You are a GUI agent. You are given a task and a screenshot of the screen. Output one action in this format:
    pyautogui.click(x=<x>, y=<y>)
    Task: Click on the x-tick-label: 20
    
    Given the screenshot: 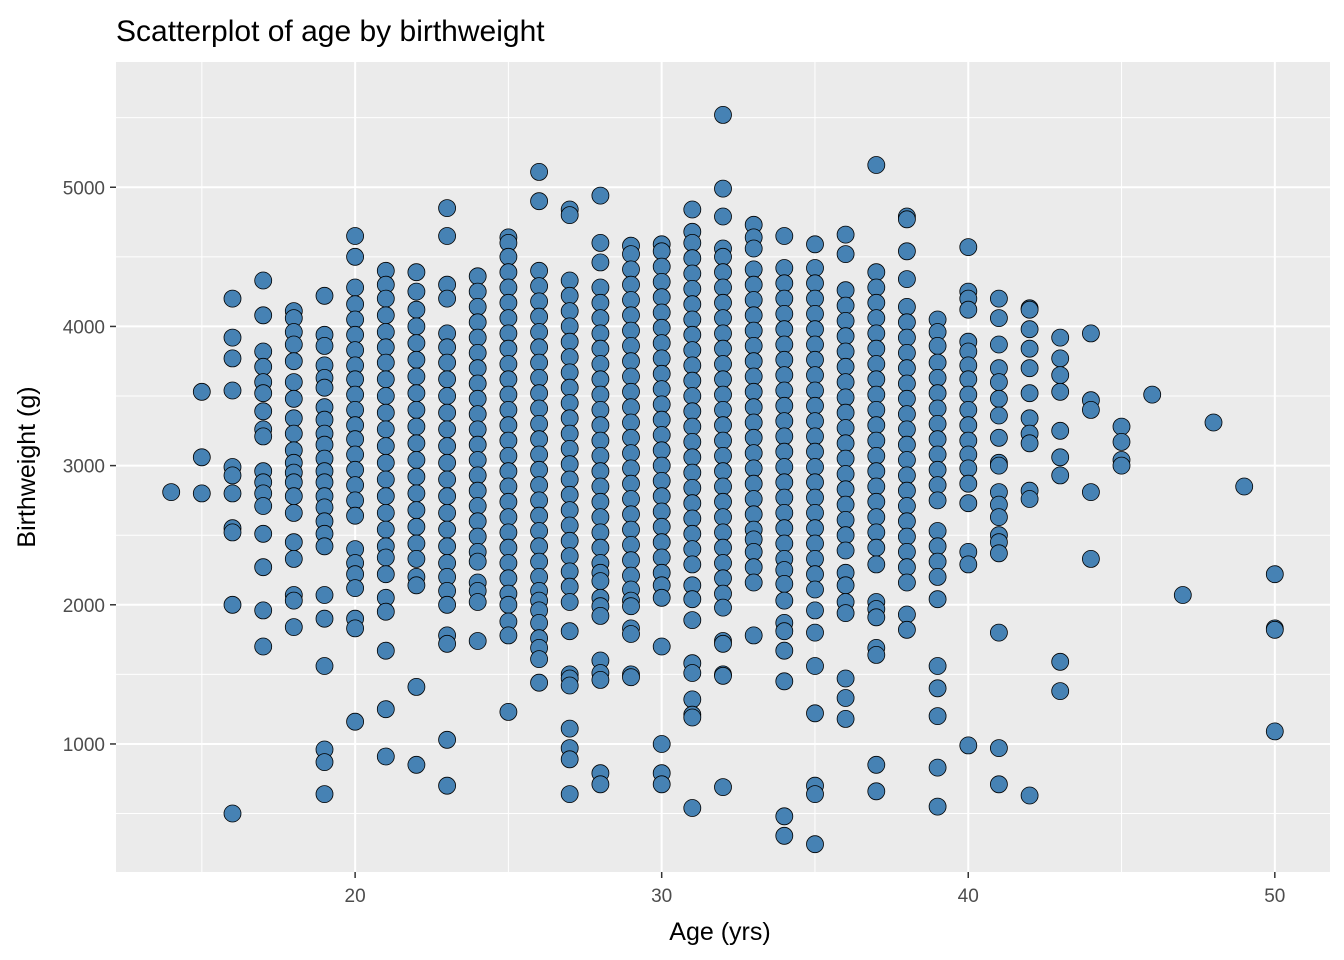 What is the action you would take?
    pyautogui.click(x=355, y=896)
    